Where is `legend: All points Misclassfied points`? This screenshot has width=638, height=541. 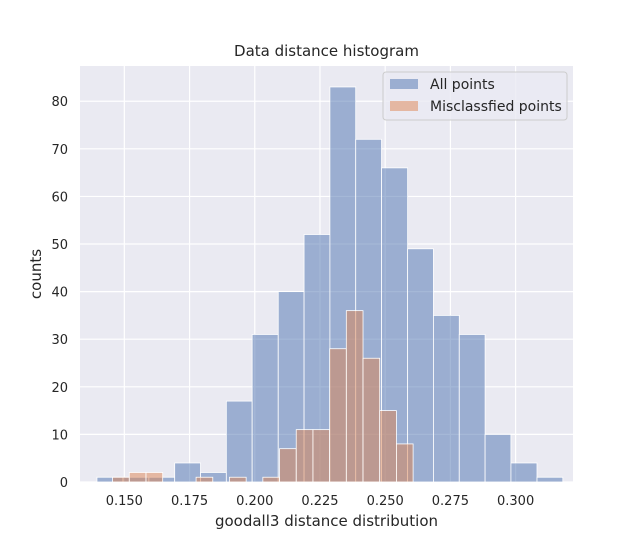 legend: All points Misclassfied points is located at coordinates (475, 96).